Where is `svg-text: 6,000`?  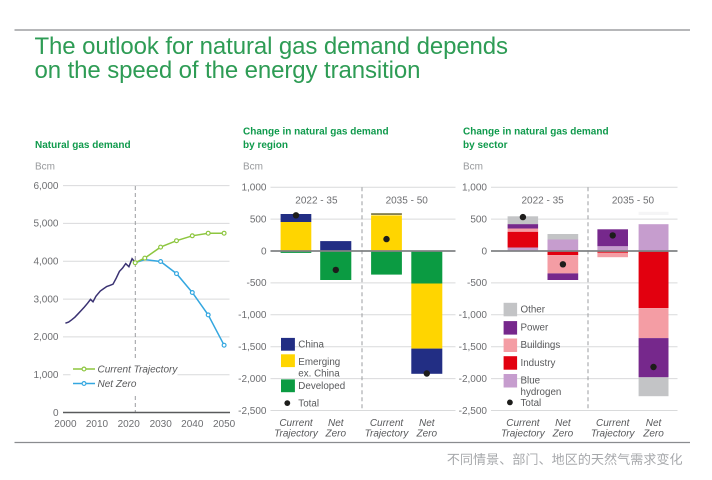 svg-text: 6,000 is located at coordinates (45, 186).